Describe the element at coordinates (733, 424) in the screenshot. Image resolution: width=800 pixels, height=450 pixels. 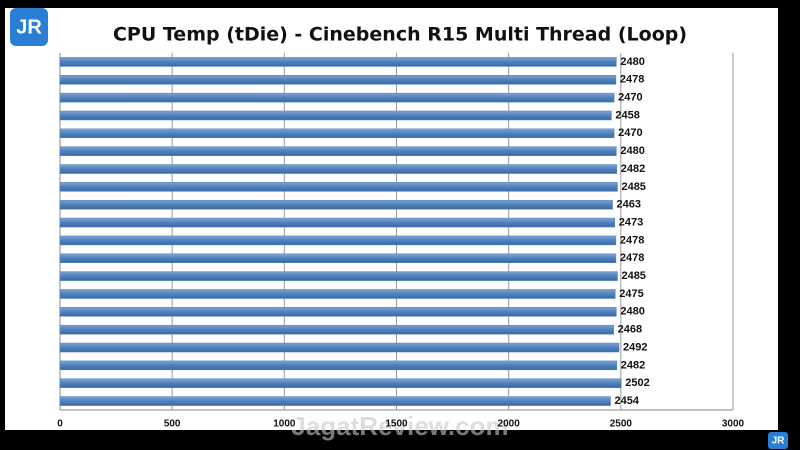
I see `x-tick-label: 3000` at that location.